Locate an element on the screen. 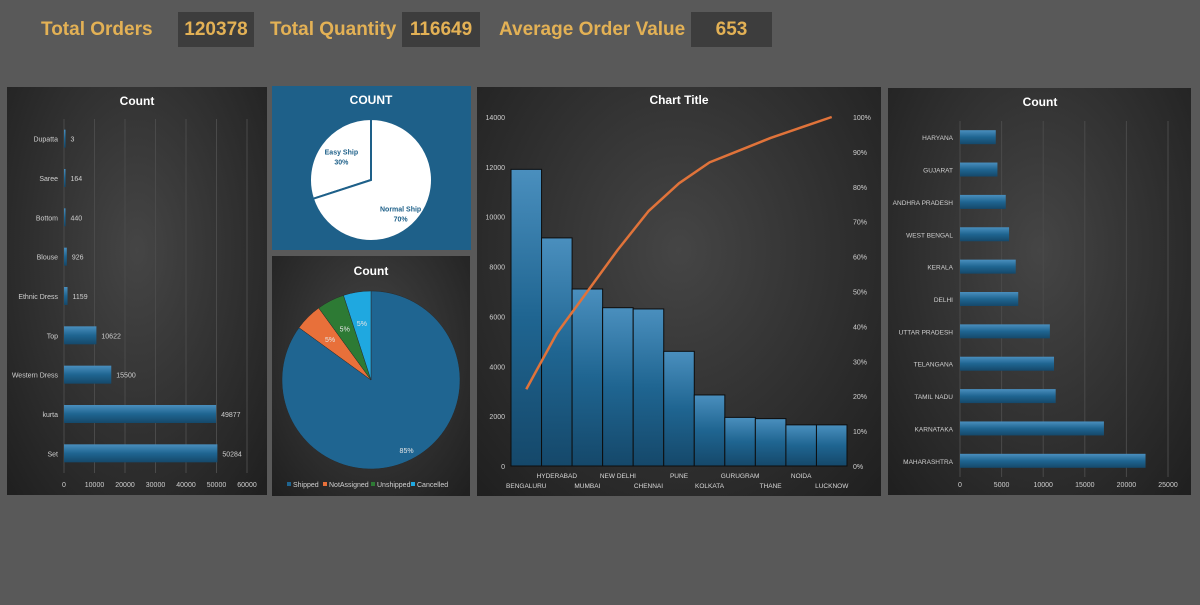  y2-tick-label: 80% is located at coordinates (860, 188).